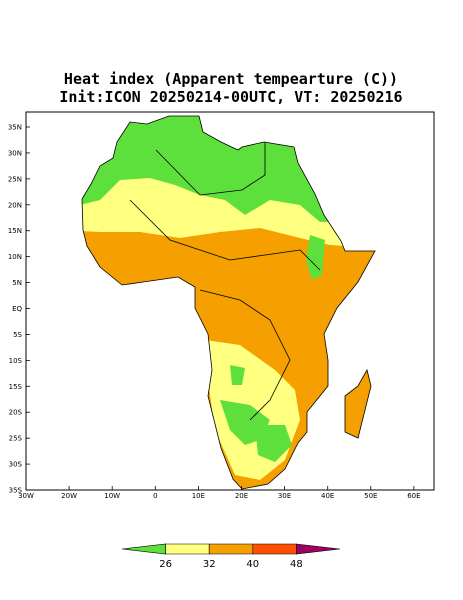  I want to click on lat-label: 5S, so click(17, 335).